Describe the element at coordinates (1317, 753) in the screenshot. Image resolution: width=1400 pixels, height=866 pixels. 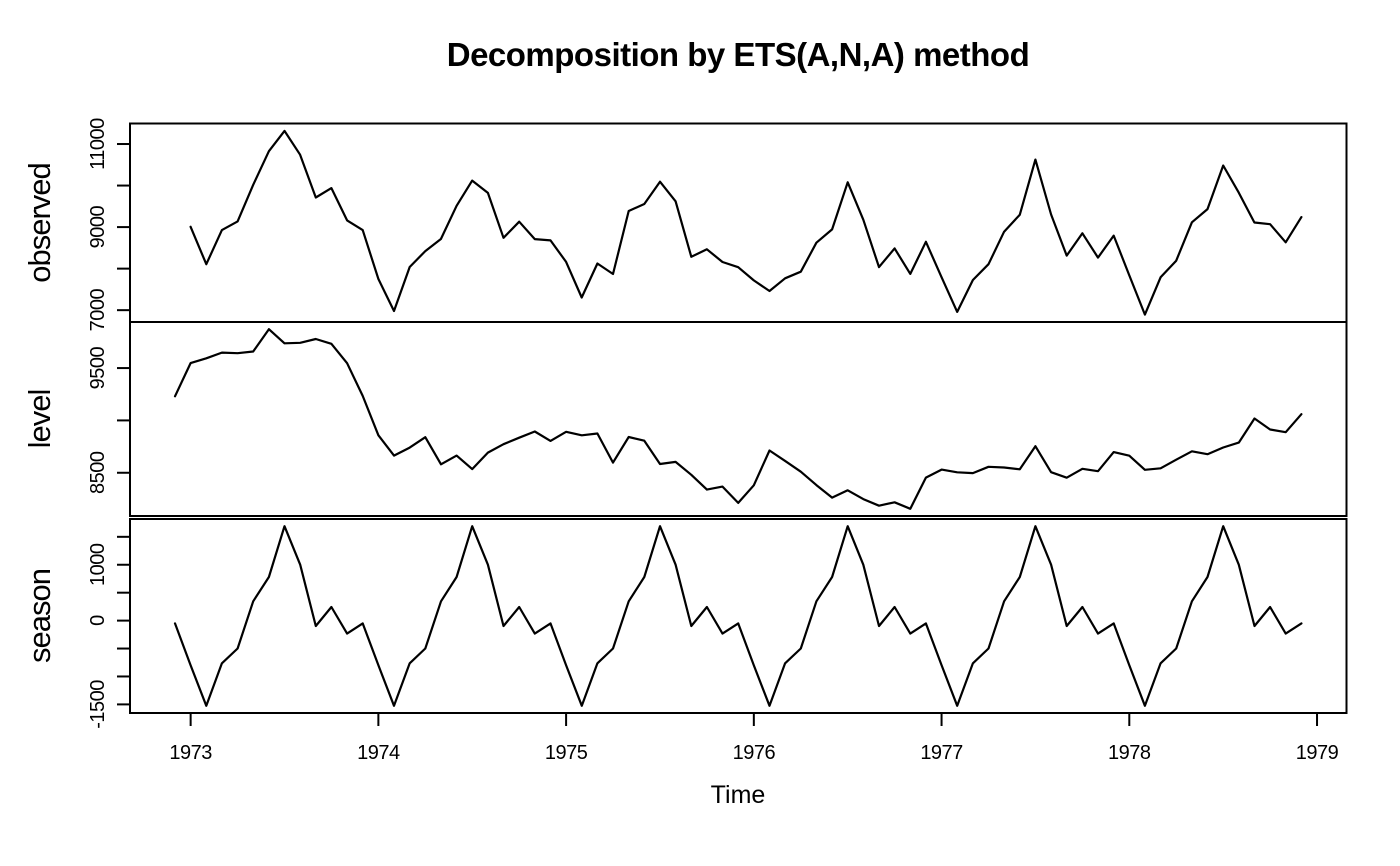
I see `x-tick-label: 1979` at that location.